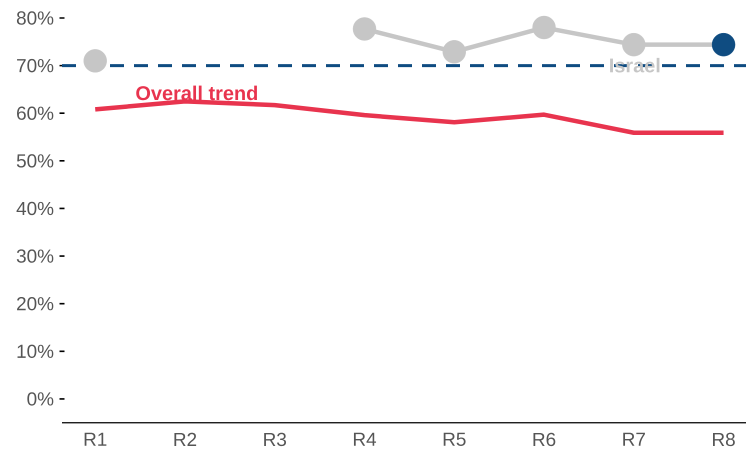 This screenshot has height=455, width=746. I want to click on x-tick-label: R6, so click(544, 439).